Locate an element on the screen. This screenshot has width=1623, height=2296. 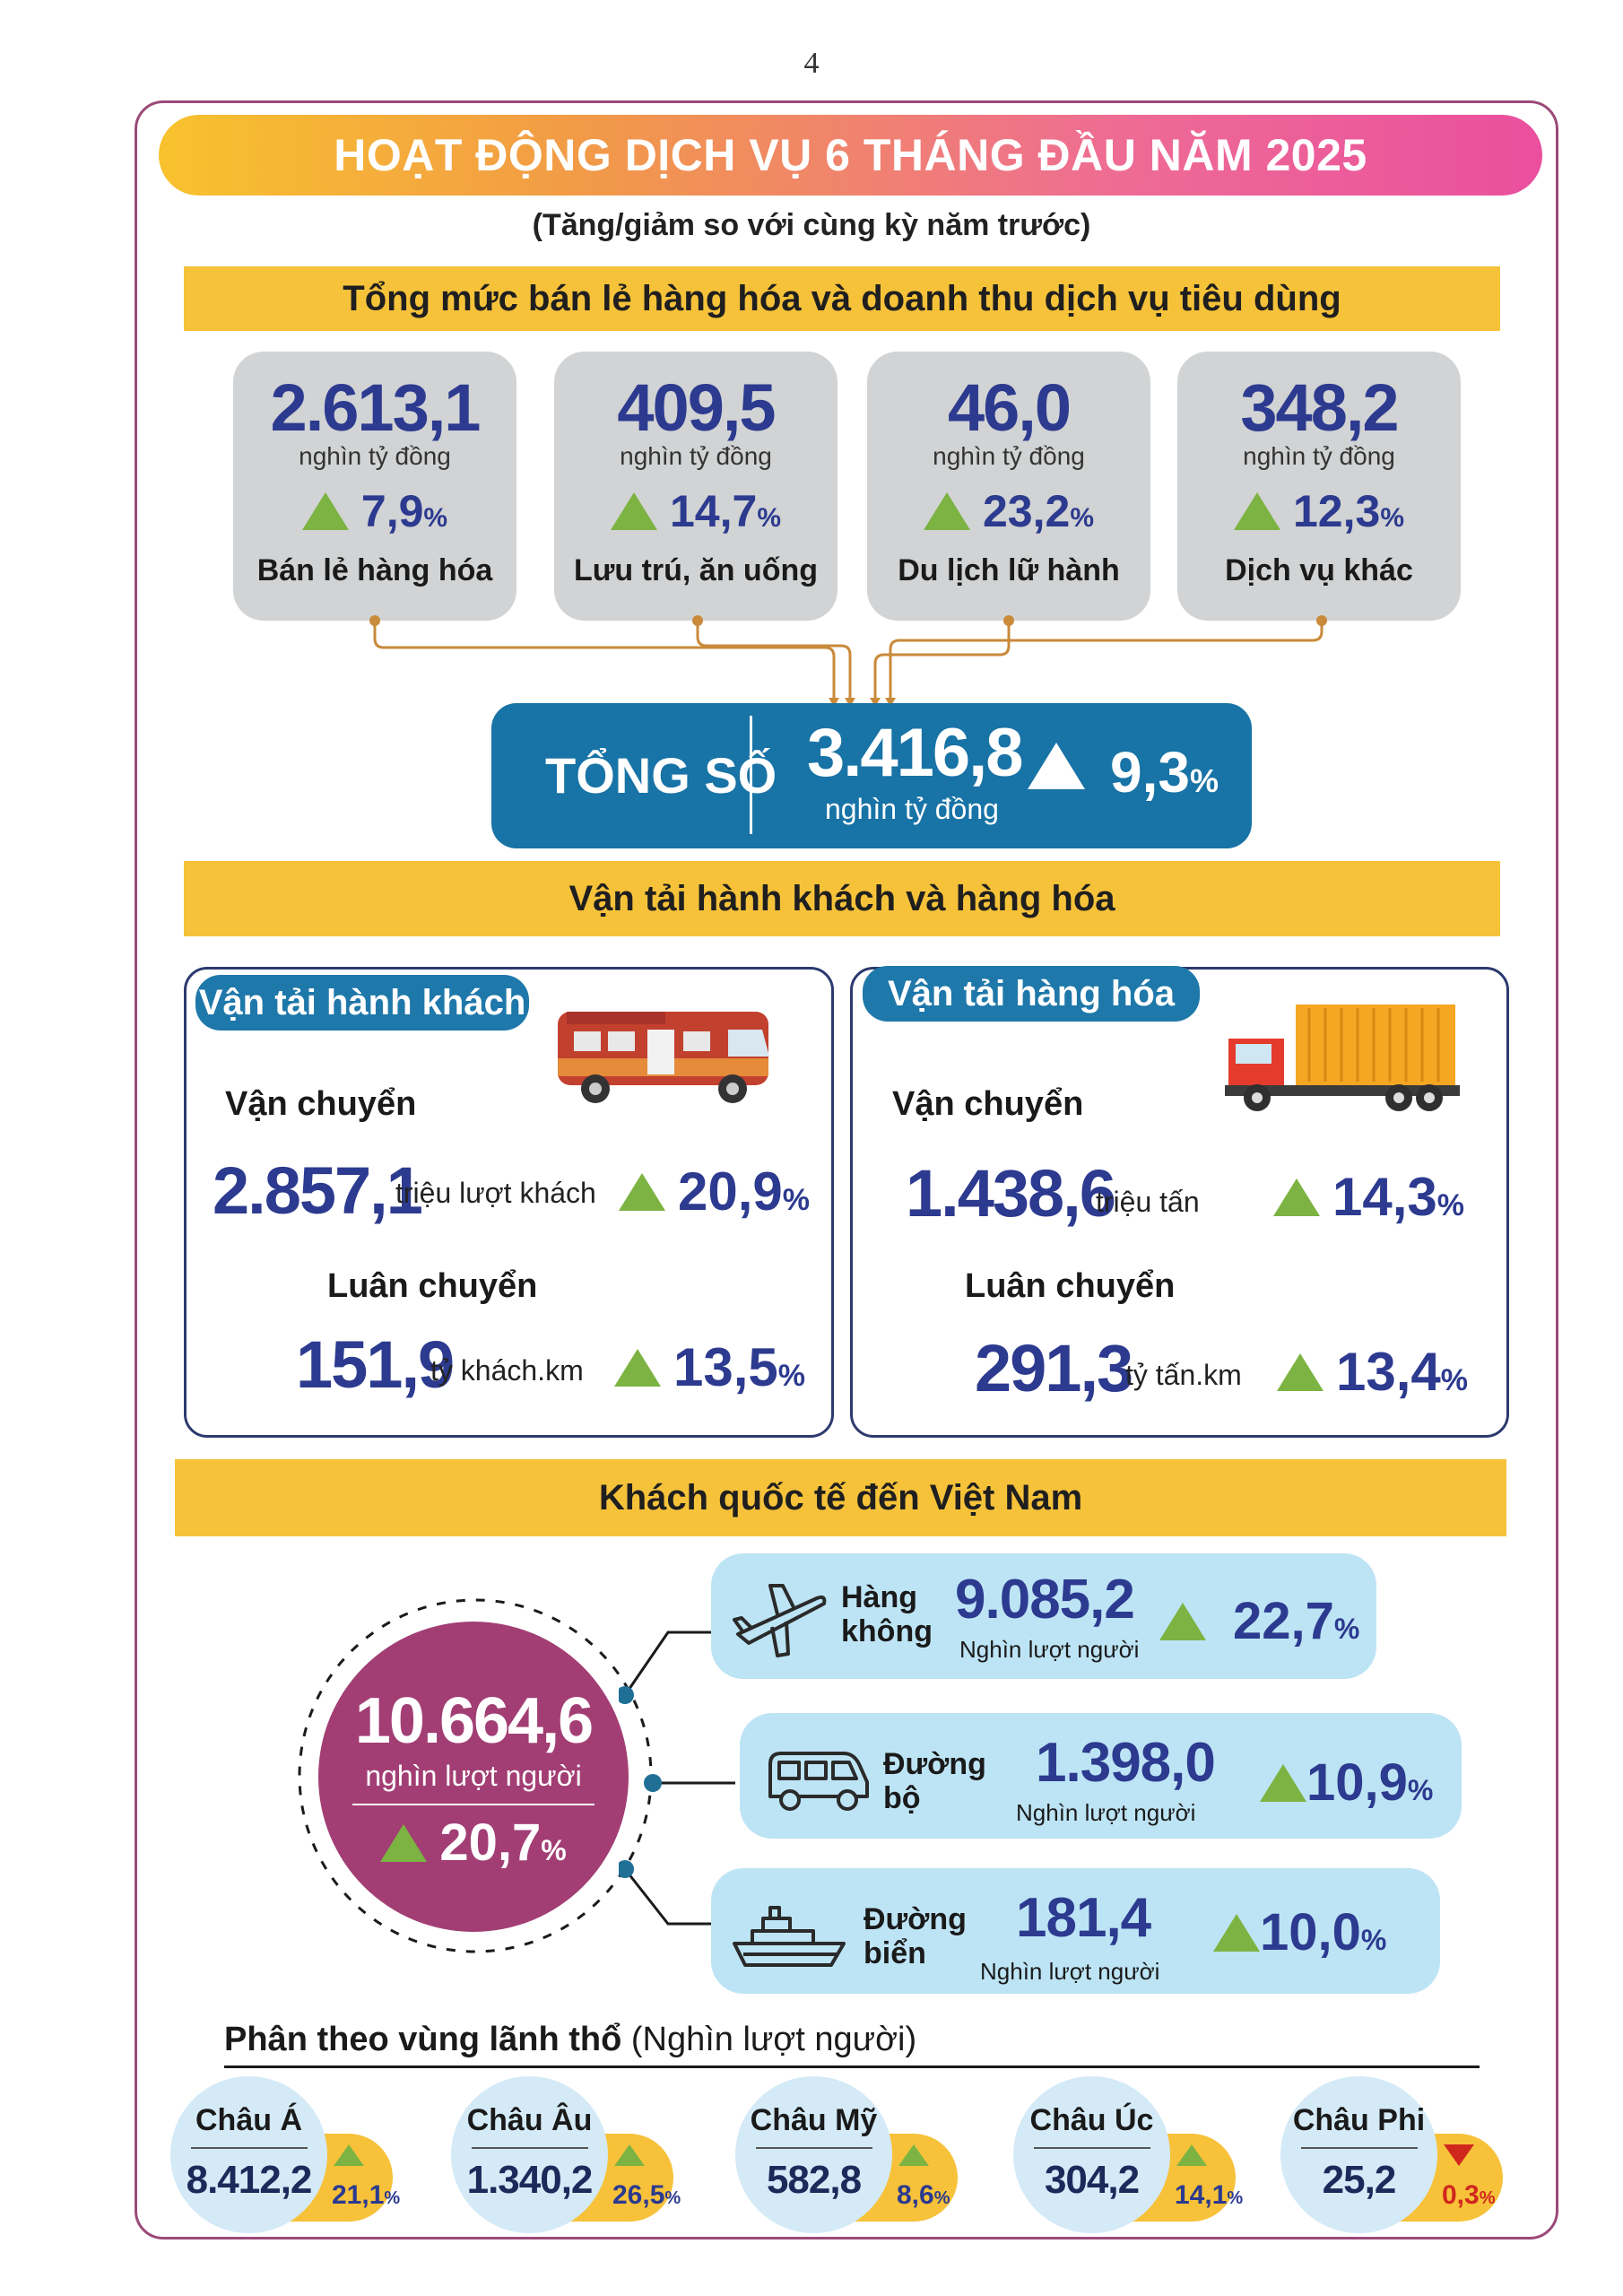
total-divider is located at coordinates (751, 775).